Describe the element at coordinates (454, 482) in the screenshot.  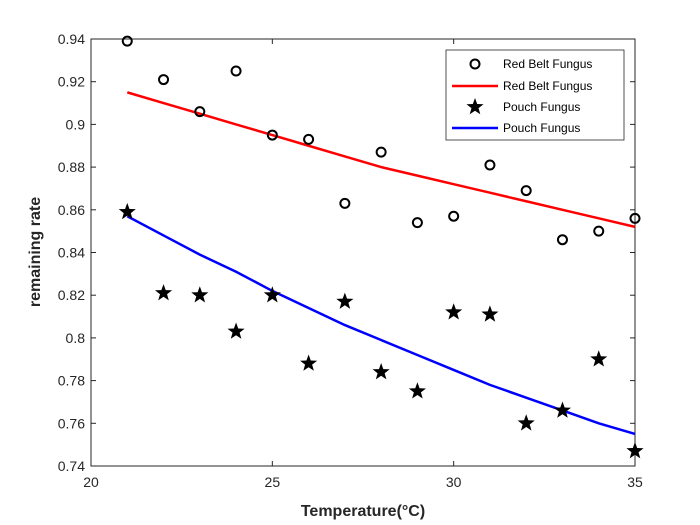
I see `x-tick-label: 30` at that location.